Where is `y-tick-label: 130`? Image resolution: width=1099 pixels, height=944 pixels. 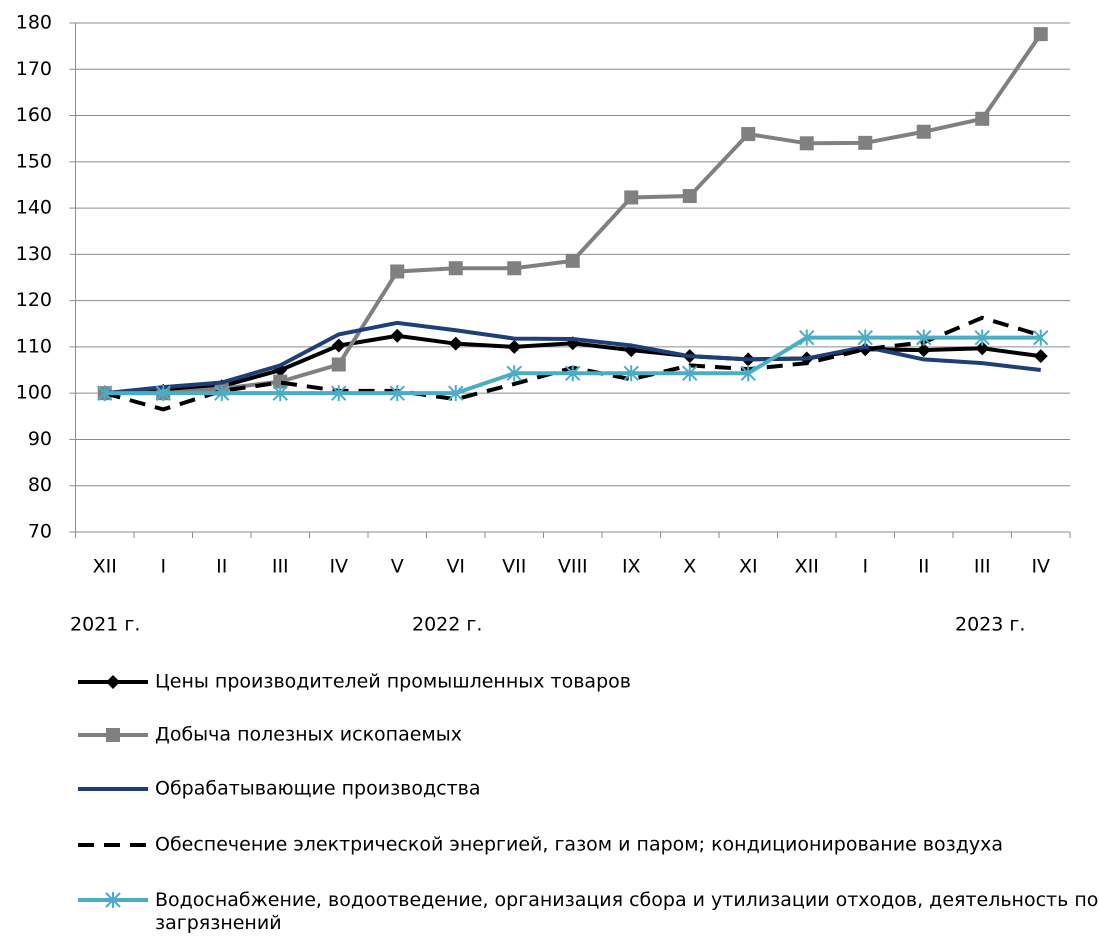
y-tick-label: 130 is located at coordinates (34, 254).